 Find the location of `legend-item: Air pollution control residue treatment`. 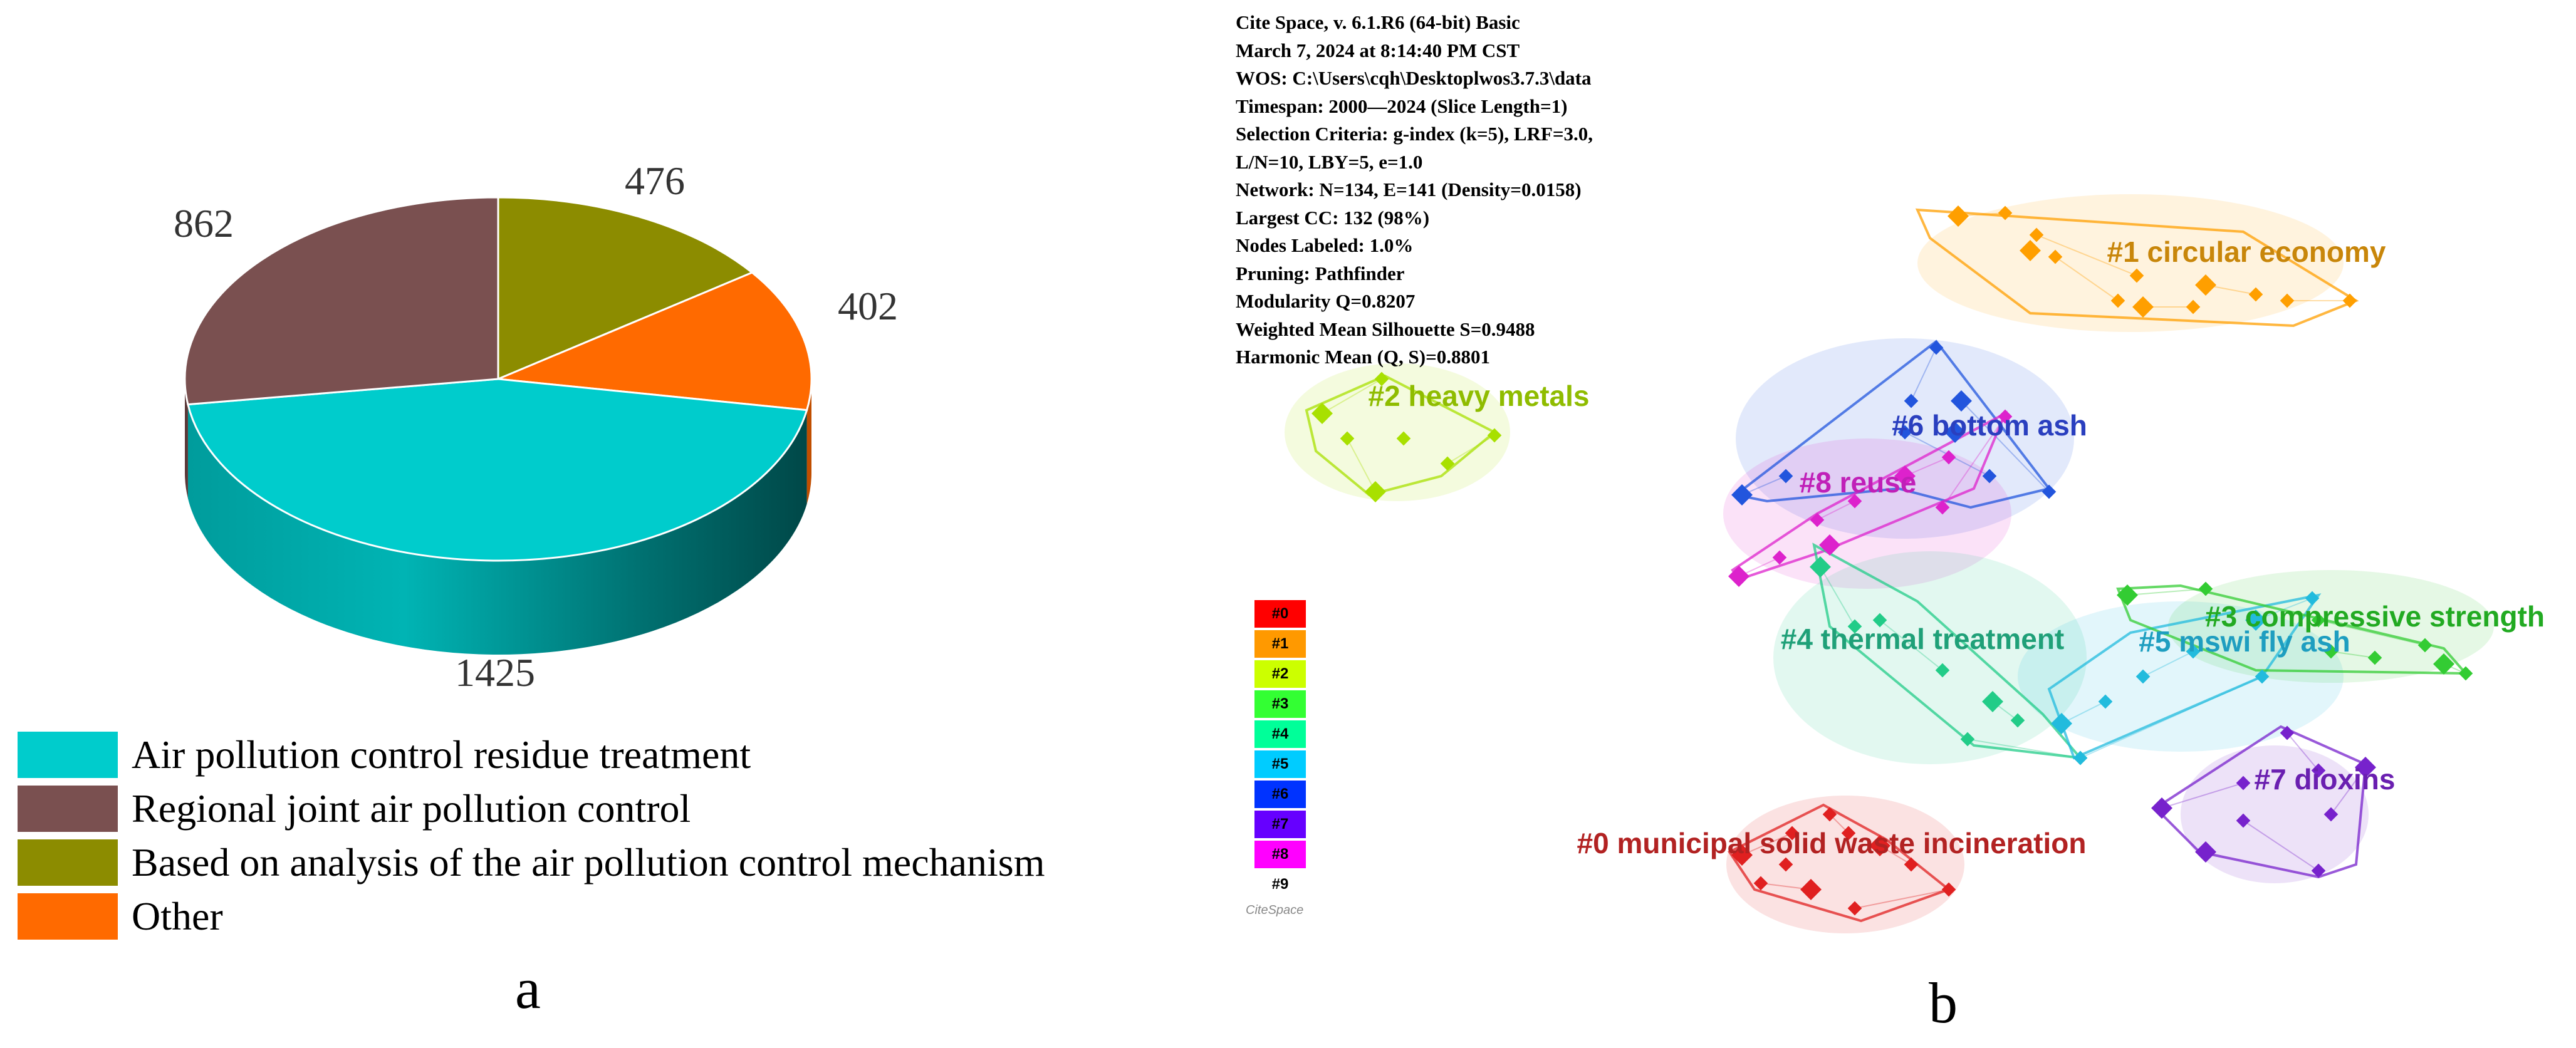

legend-item: Air pollution control residue treatment is located at coordinates (531, 755).